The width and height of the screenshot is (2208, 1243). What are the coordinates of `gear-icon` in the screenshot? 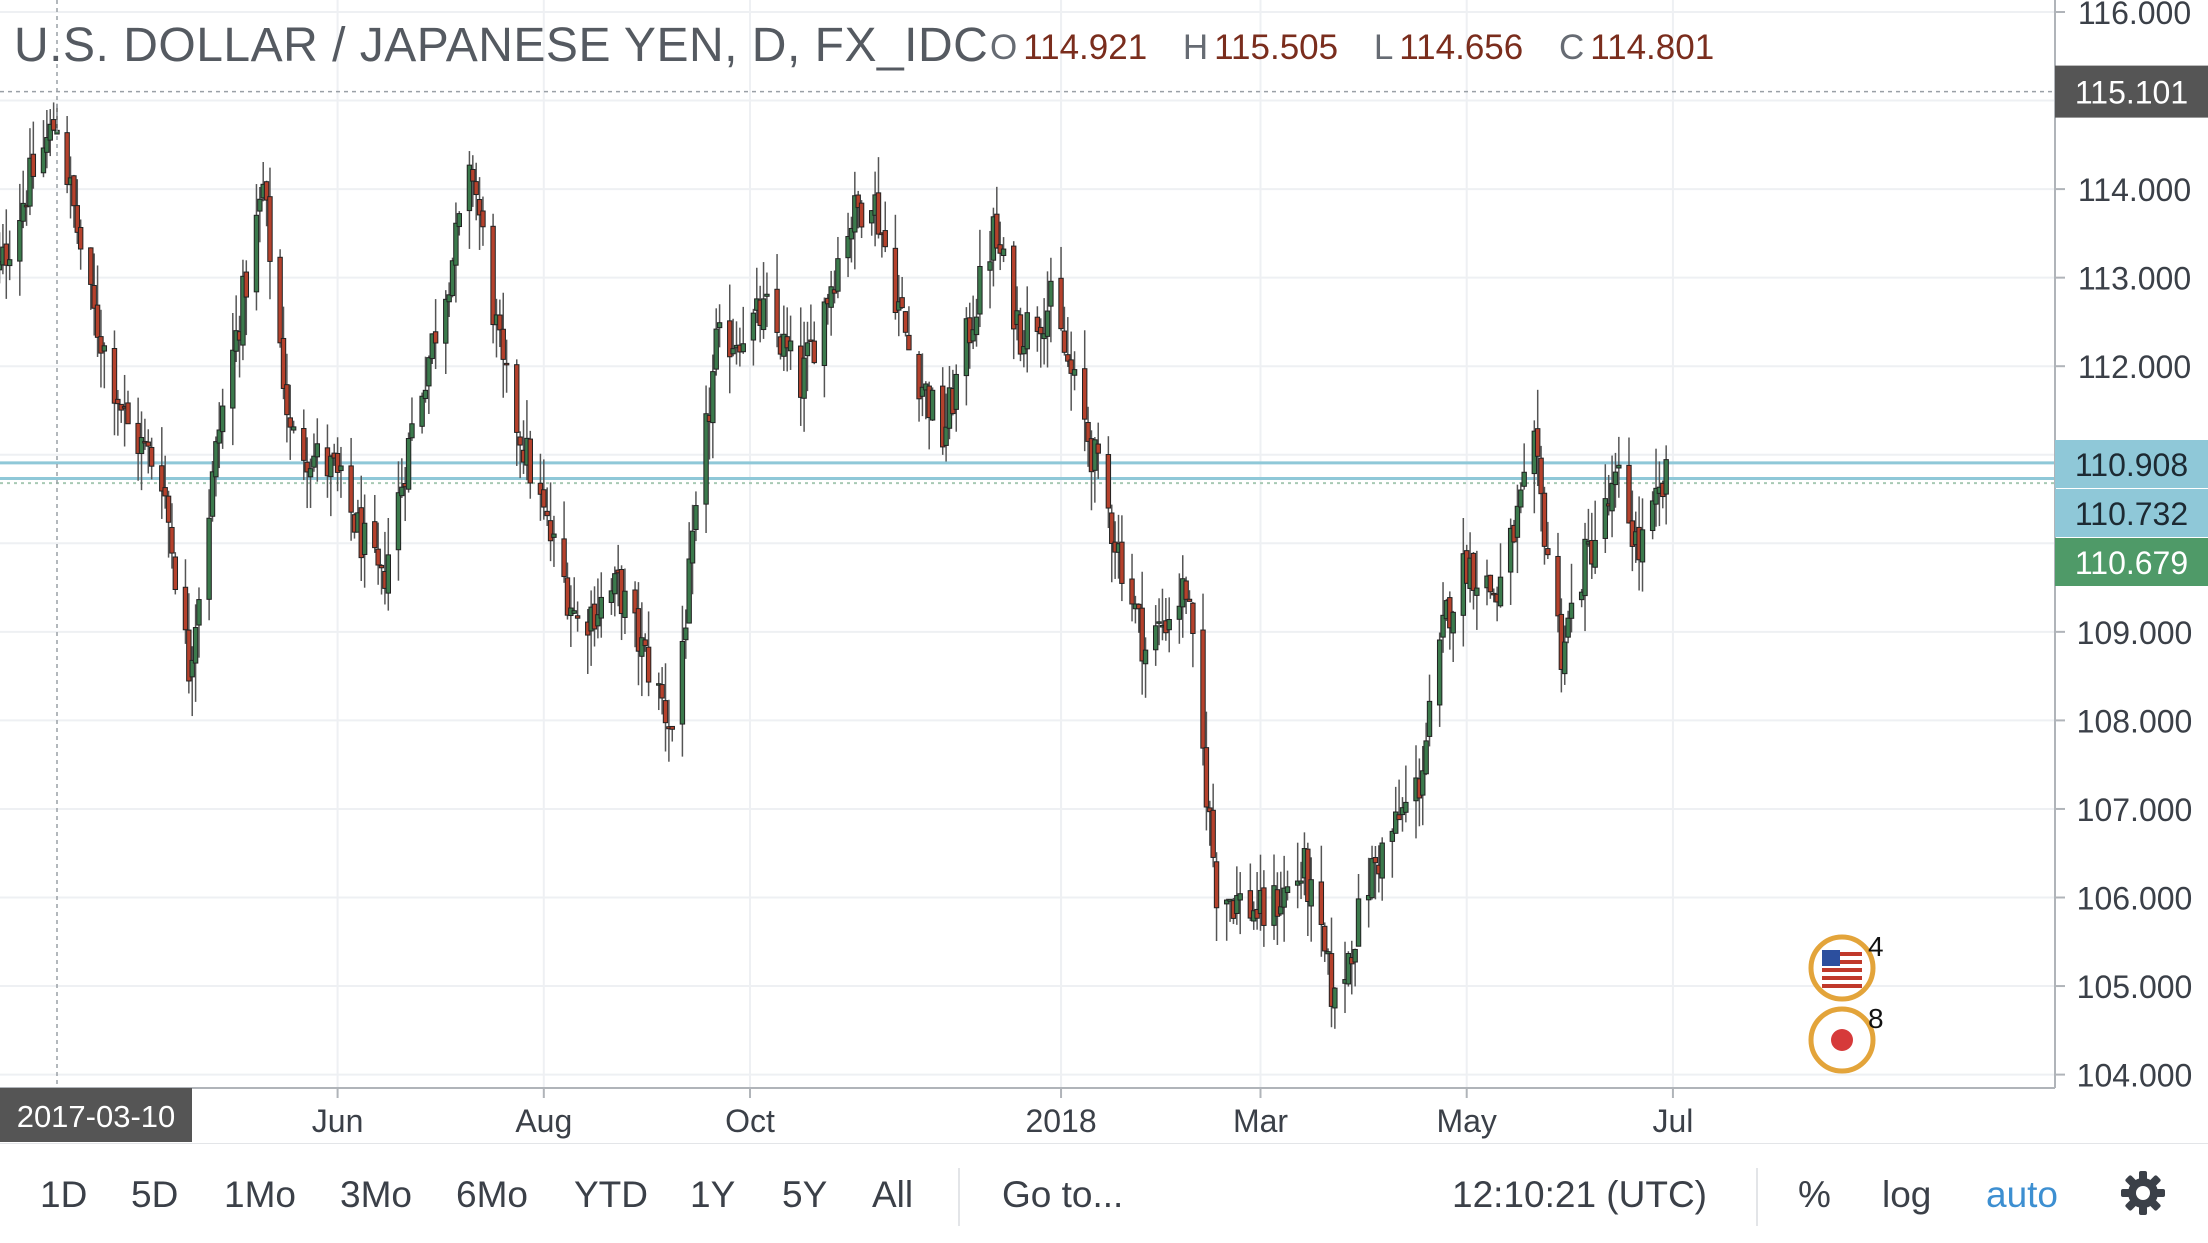 It's located at (2143, 1193).